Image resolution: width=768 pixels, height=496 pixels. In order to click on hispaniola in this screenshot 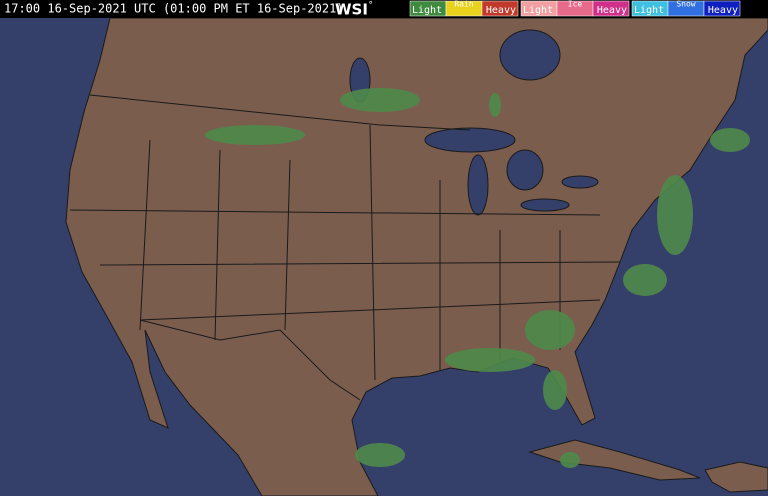, I will do `click(736, 477)`.